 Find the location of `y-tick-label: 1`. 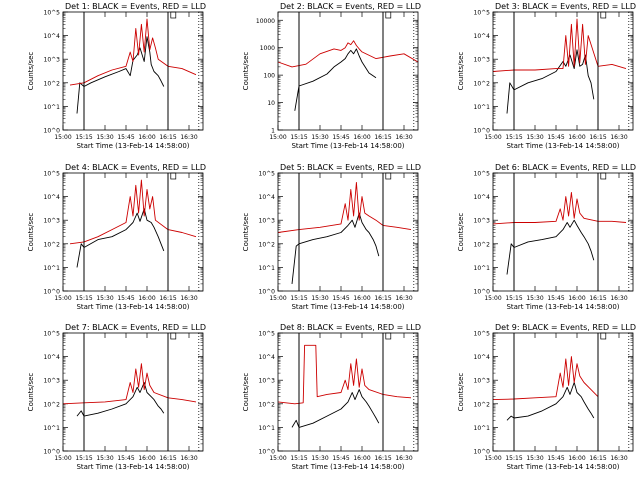

y-tick-label: 1 is located at coordinates (273, 131).